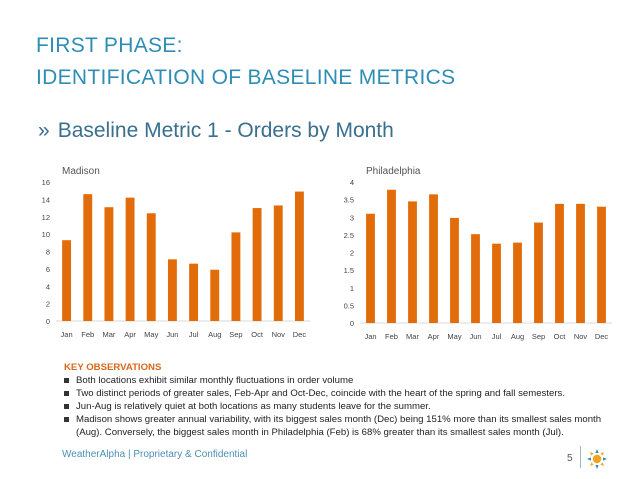  Describe the element at coordinates (570, 458) in the screenshot. I see `page-number: 5` at that location.